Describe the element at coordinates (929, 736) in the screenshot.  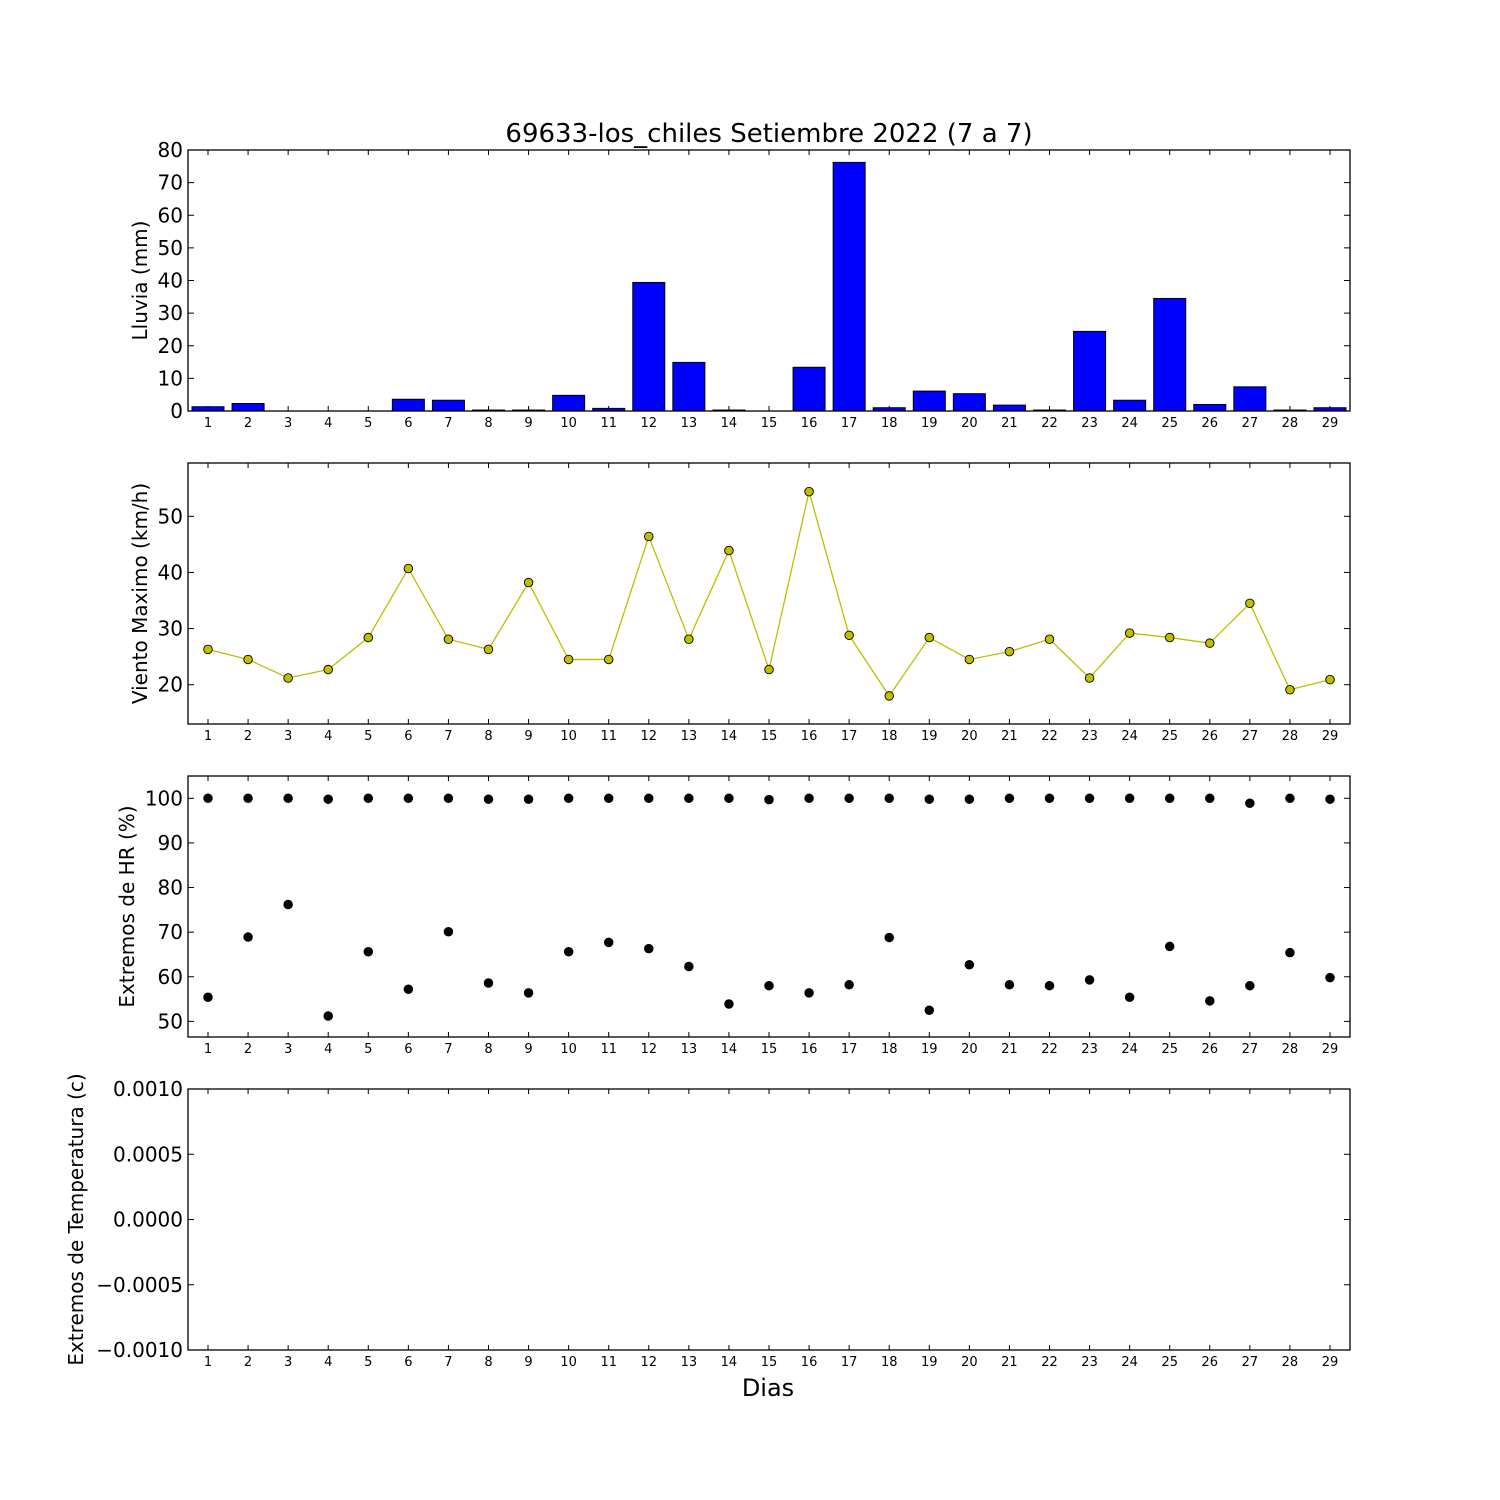
I see `x-tick-label: 19` at that location.